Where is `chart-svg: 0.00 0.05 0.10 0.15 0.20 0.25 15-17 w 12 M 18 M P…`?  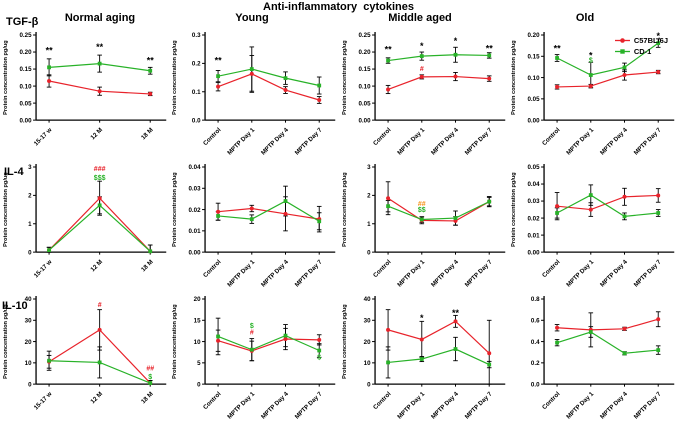
chart-svg: 0.00 0.05 0.10 0.15 0.20 0.25 15-17 w 12 M 18 M P… is located at coordinates (85, 89).